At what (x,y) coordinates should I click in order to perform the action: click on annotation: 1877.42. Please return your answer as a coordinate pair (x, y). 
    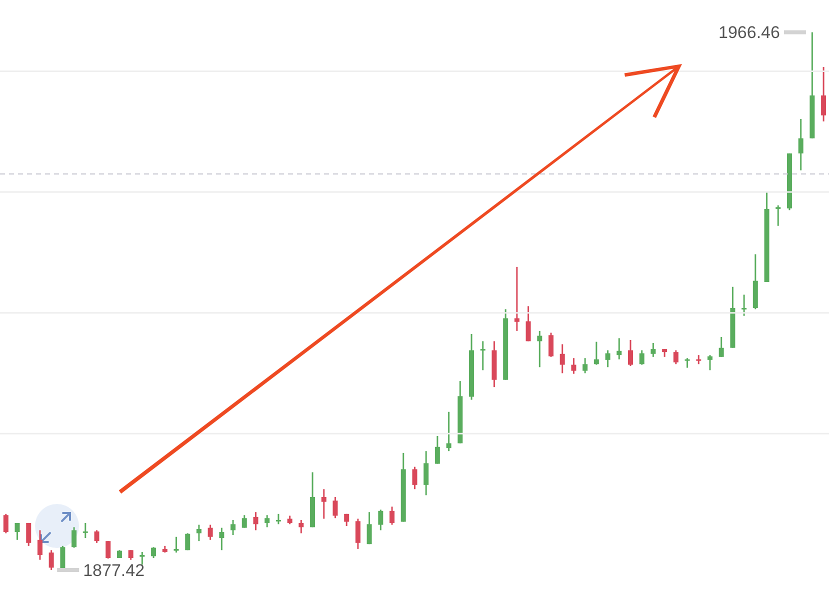
    Looking at the image, I should click on (114, 570).